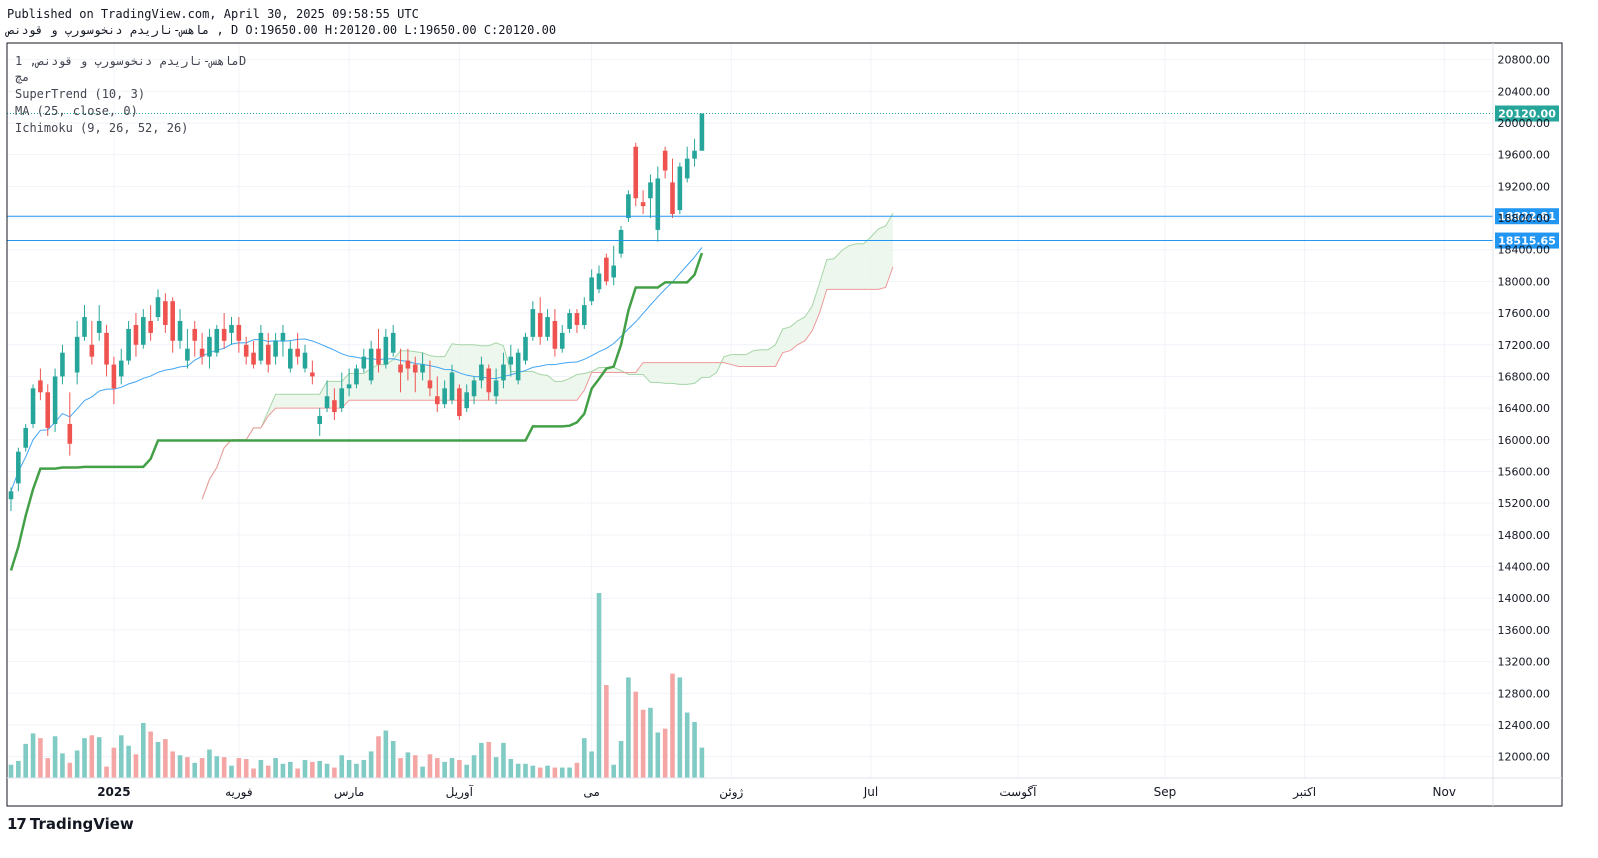  What do you see at coordinates (1165, 792) in the screenshot?
I see `x-tick-label: Sep` at bounding box center [1165, 792].